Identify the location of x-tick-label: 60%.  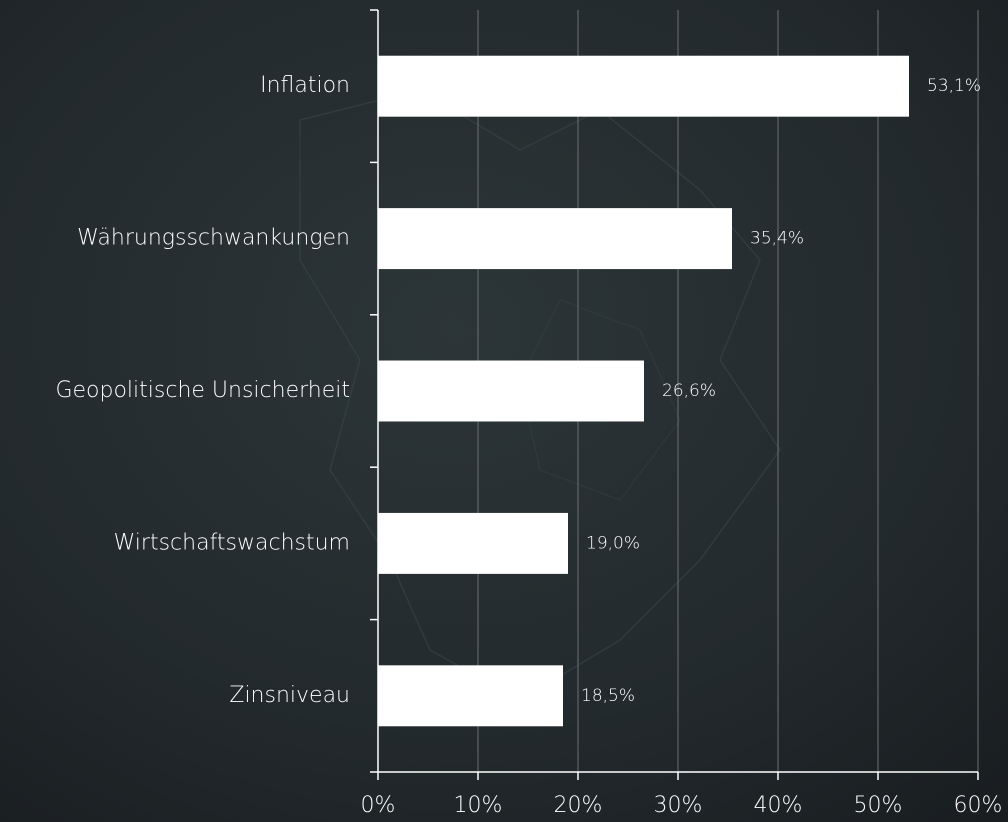
(978, 805).